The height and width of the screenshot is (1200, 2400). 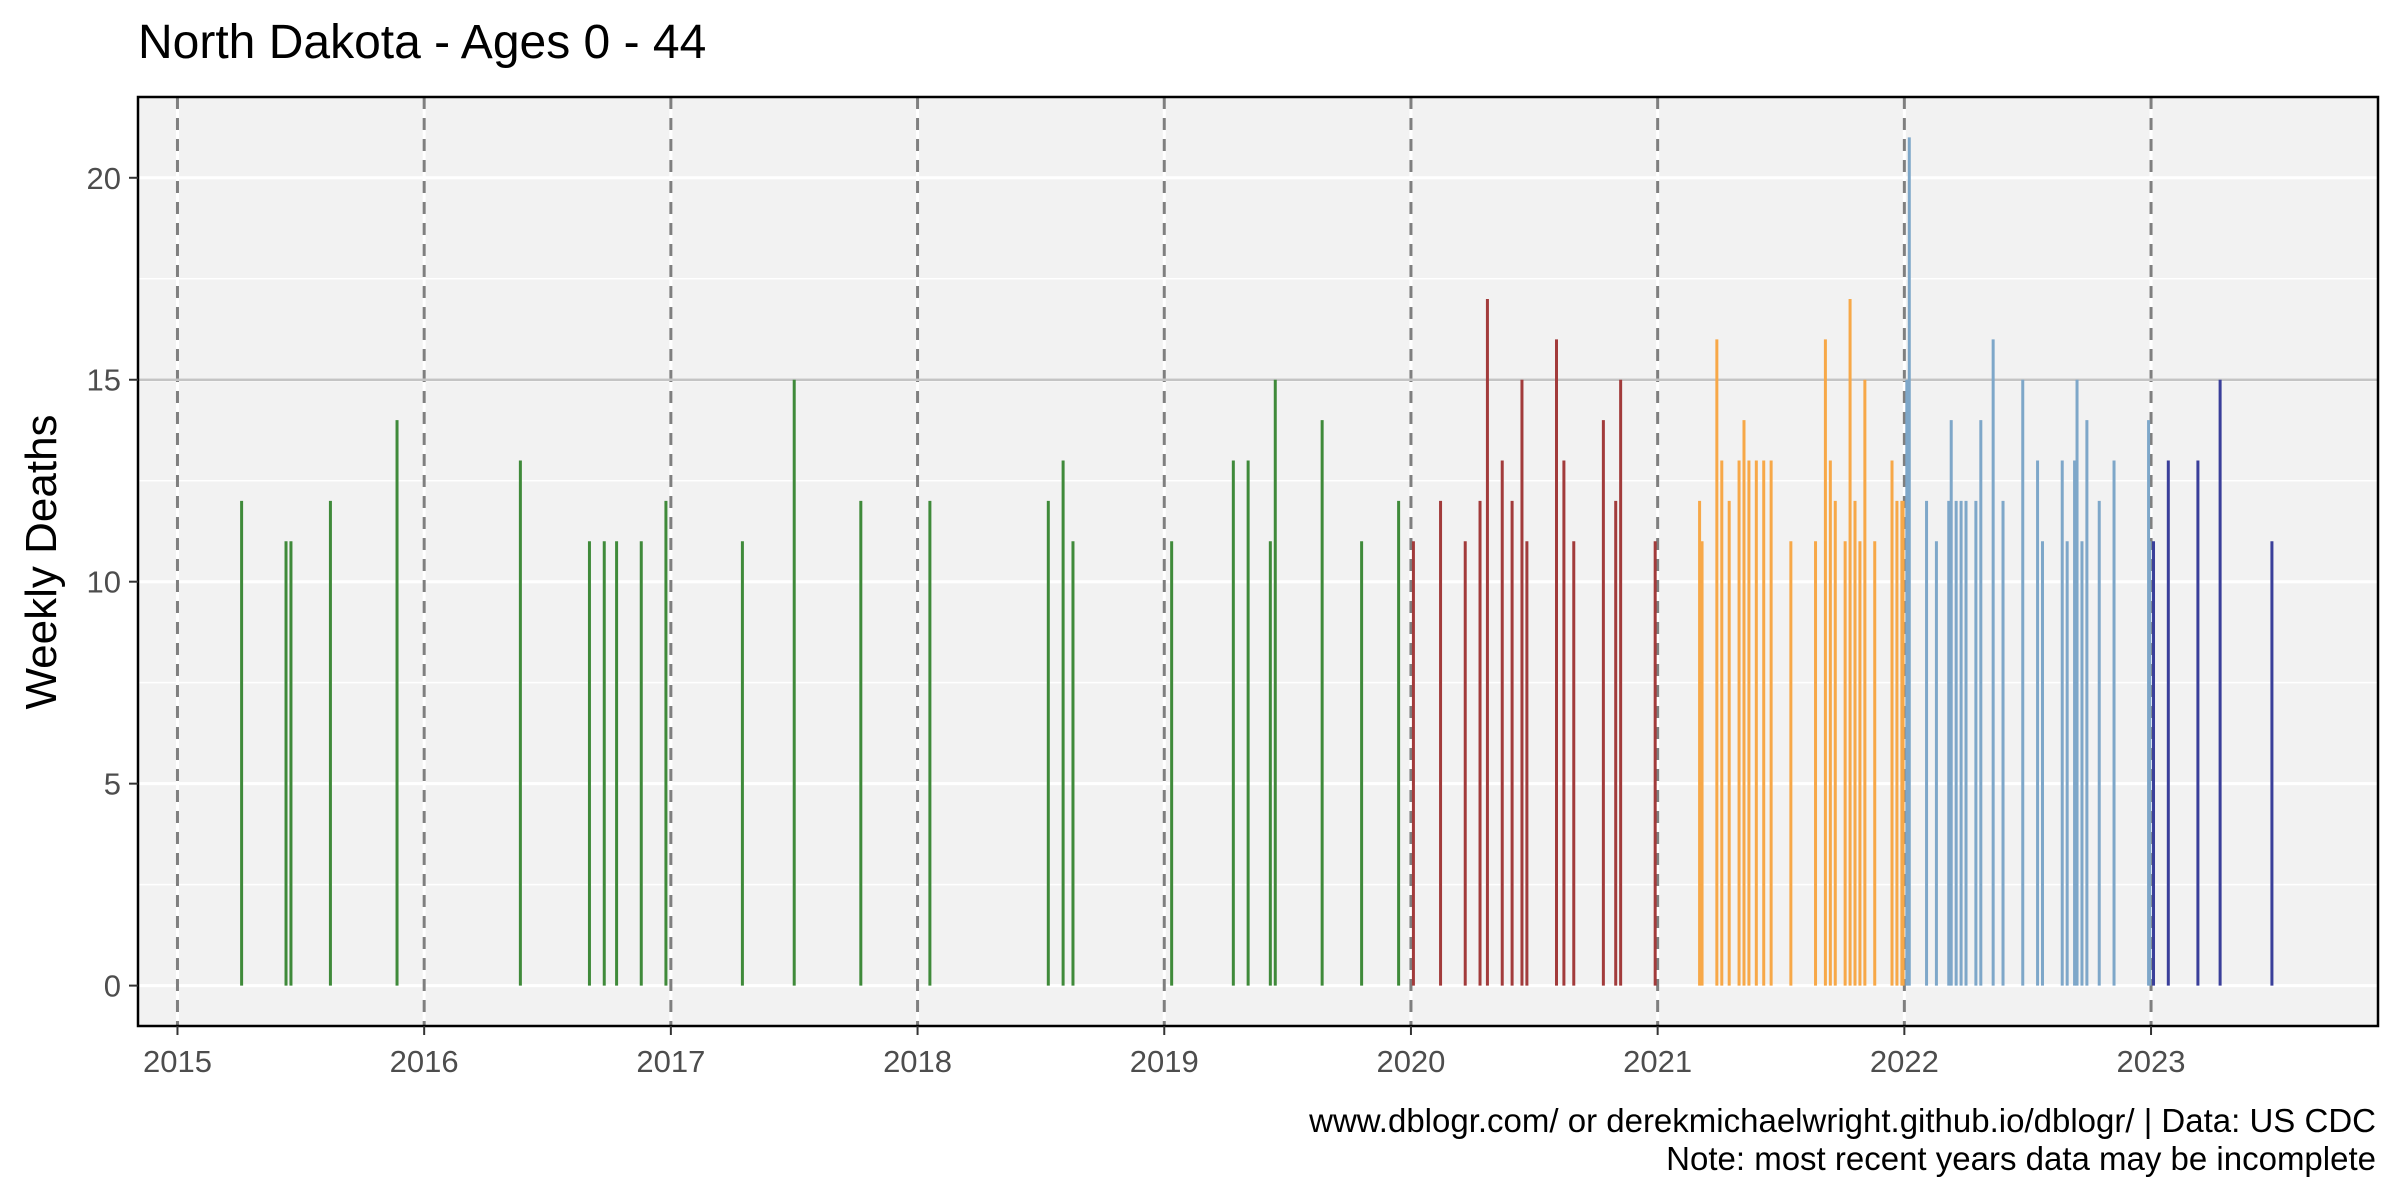 What do you see at coordinates (1657, 1061) in the screenshot?
I see `x-tick-label: 2021` at bounding box center [1657, 1061].